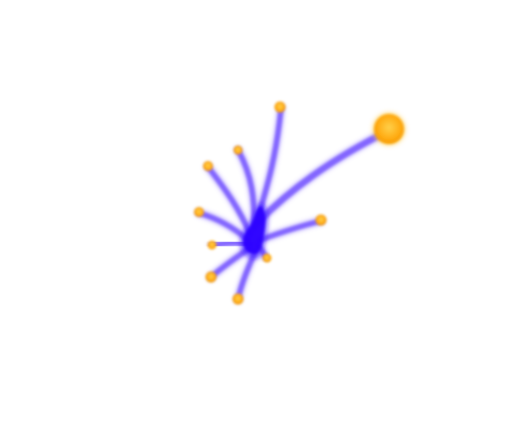 The height and width of the screenshot is (436, 510). I want to click on node-left-upper, so click(199, 212).